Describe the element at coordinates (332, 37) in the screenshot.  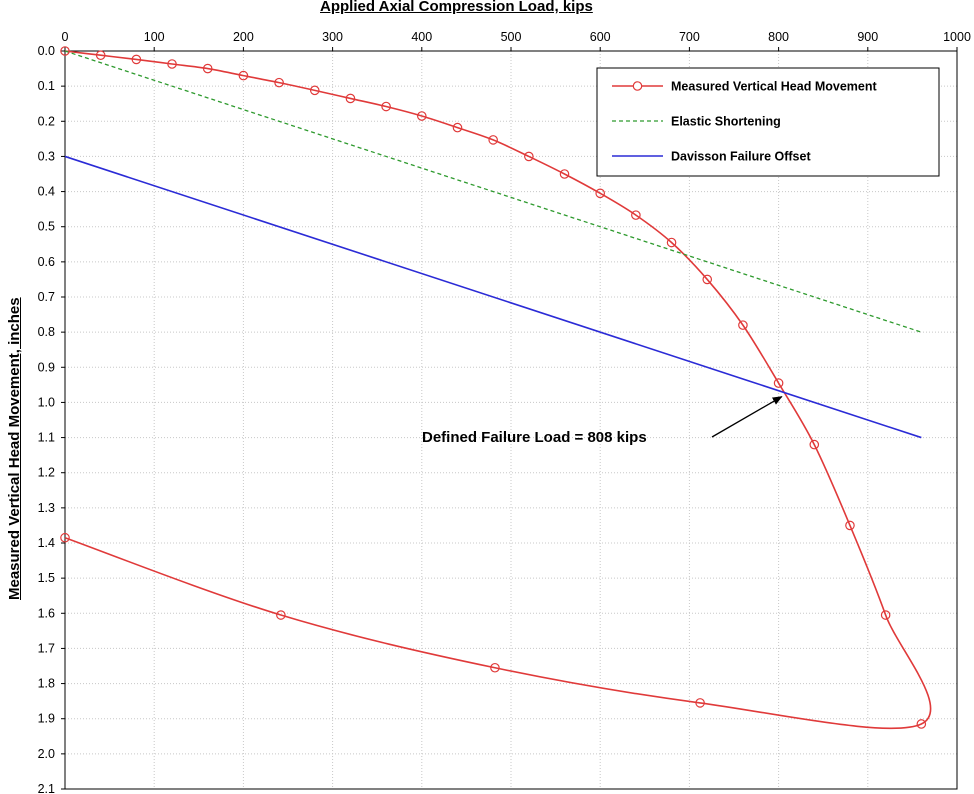
I see `x-tick-label: 300` at that location.